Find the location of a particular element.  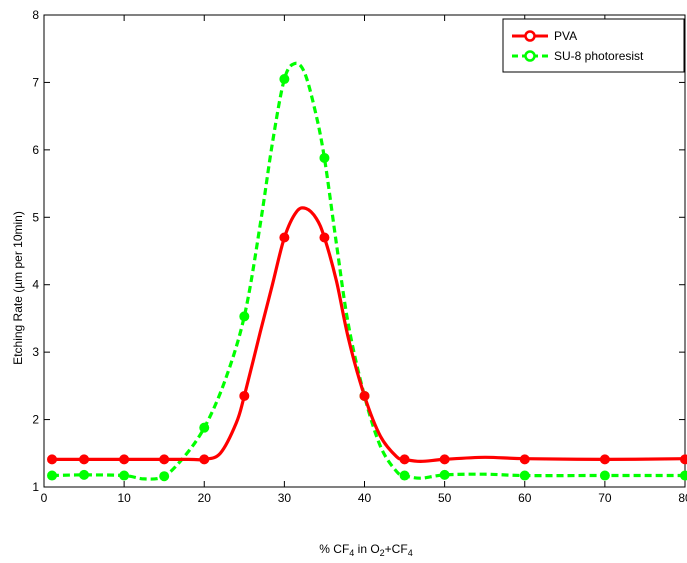

legend-su8-marker is located at coordinates (530, 56).